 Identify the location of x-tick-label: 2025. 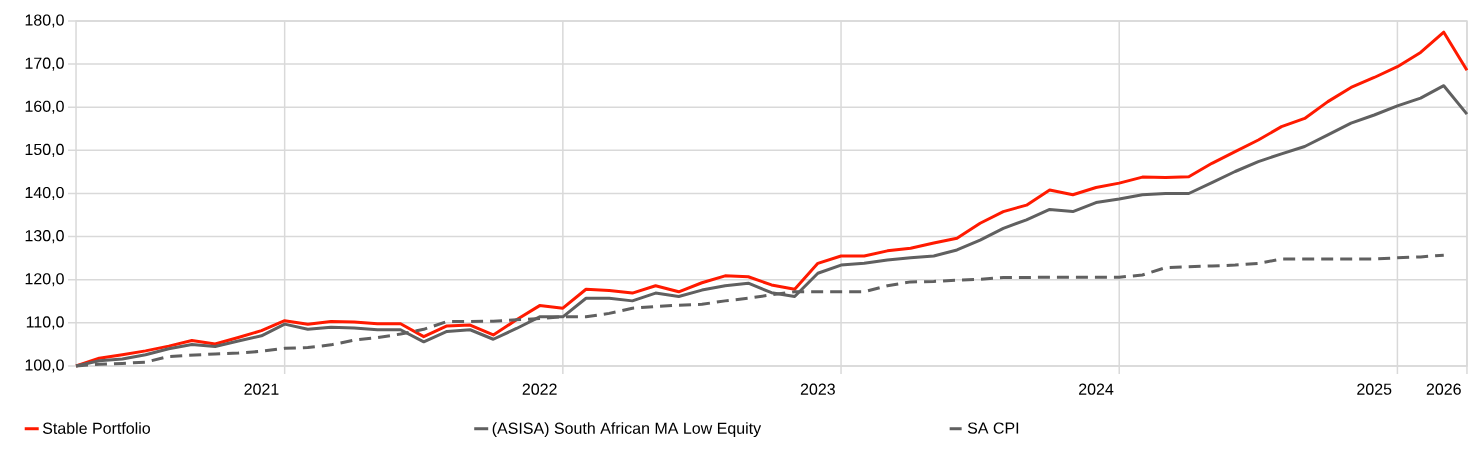
(1374, 389).